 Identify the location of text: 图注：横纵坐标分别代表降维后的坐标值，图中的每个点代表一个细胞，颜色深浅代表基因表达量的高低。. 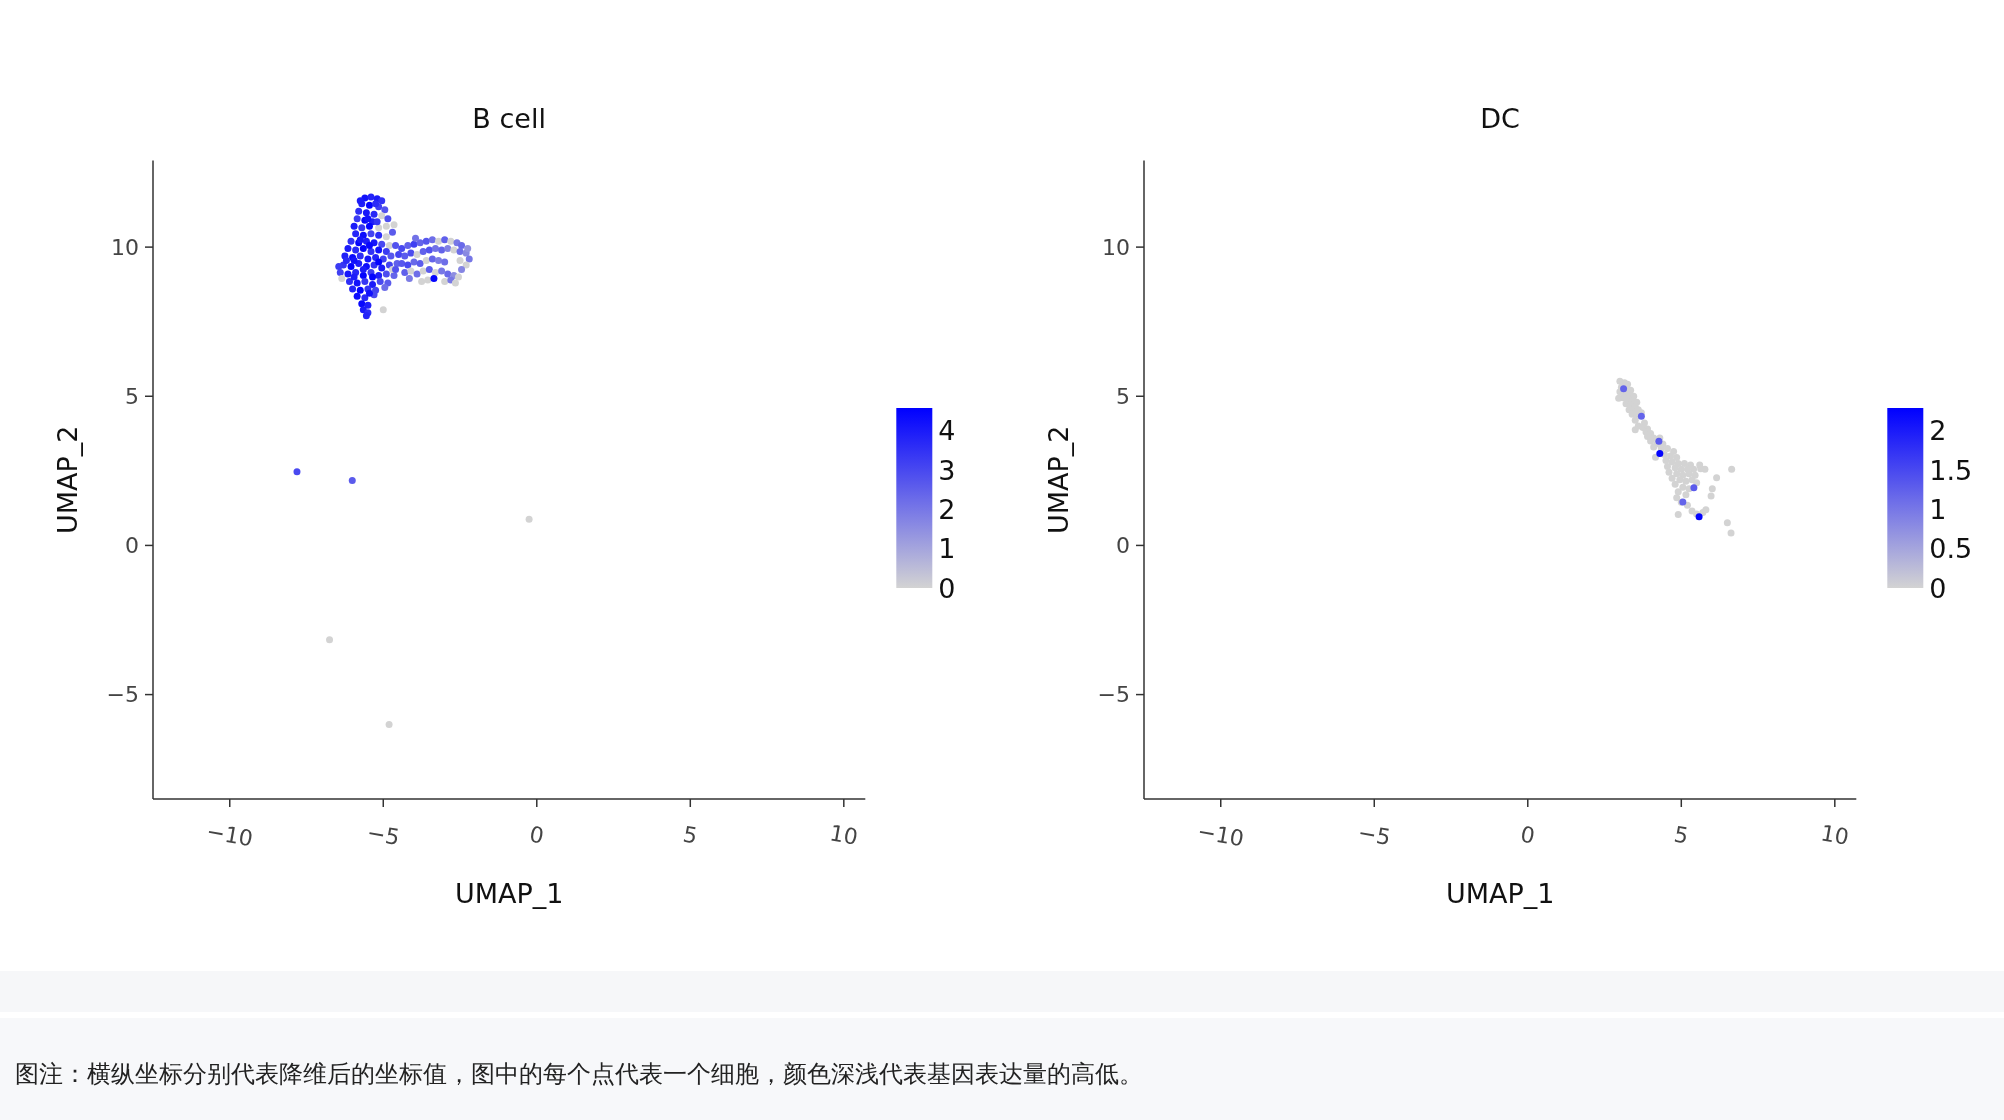
(579, 1074).